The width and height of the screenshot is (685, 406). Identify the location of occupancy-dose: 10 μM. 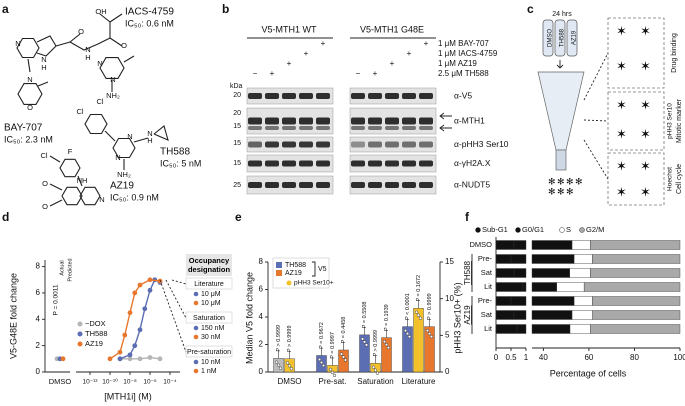
(211, 303).